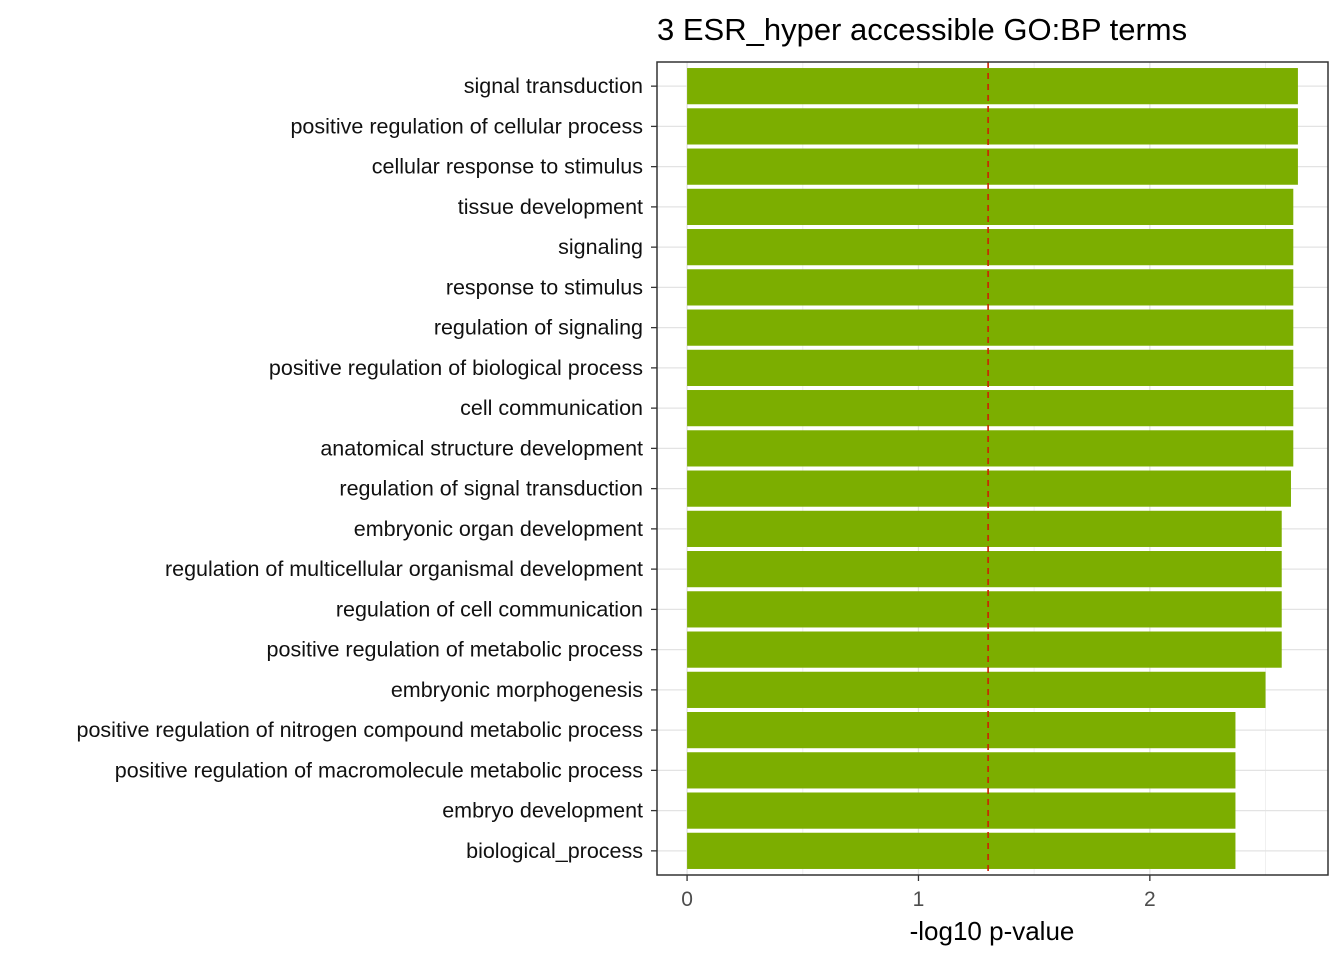  I want to click on x-axis-title: -log10 p-value, so click(992, 931).